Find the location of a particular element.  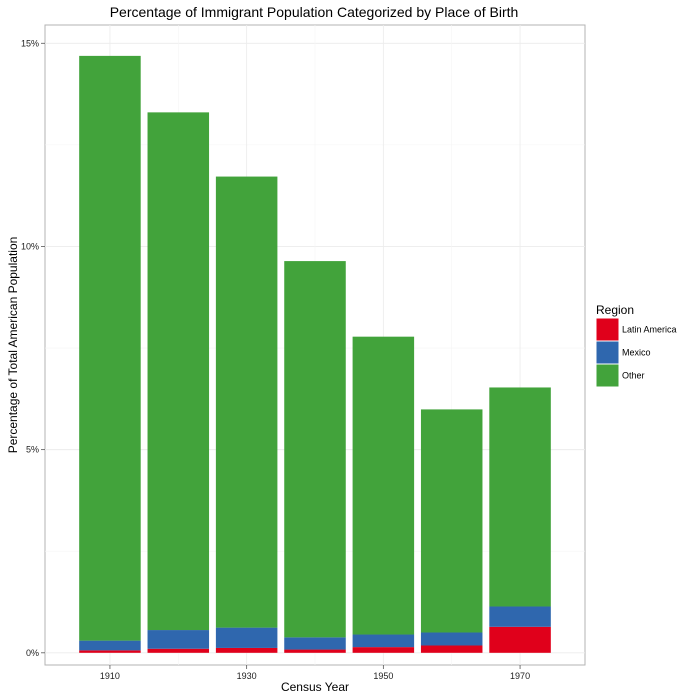

x-tick-label: 1930 is located at coordinates (247, 676).